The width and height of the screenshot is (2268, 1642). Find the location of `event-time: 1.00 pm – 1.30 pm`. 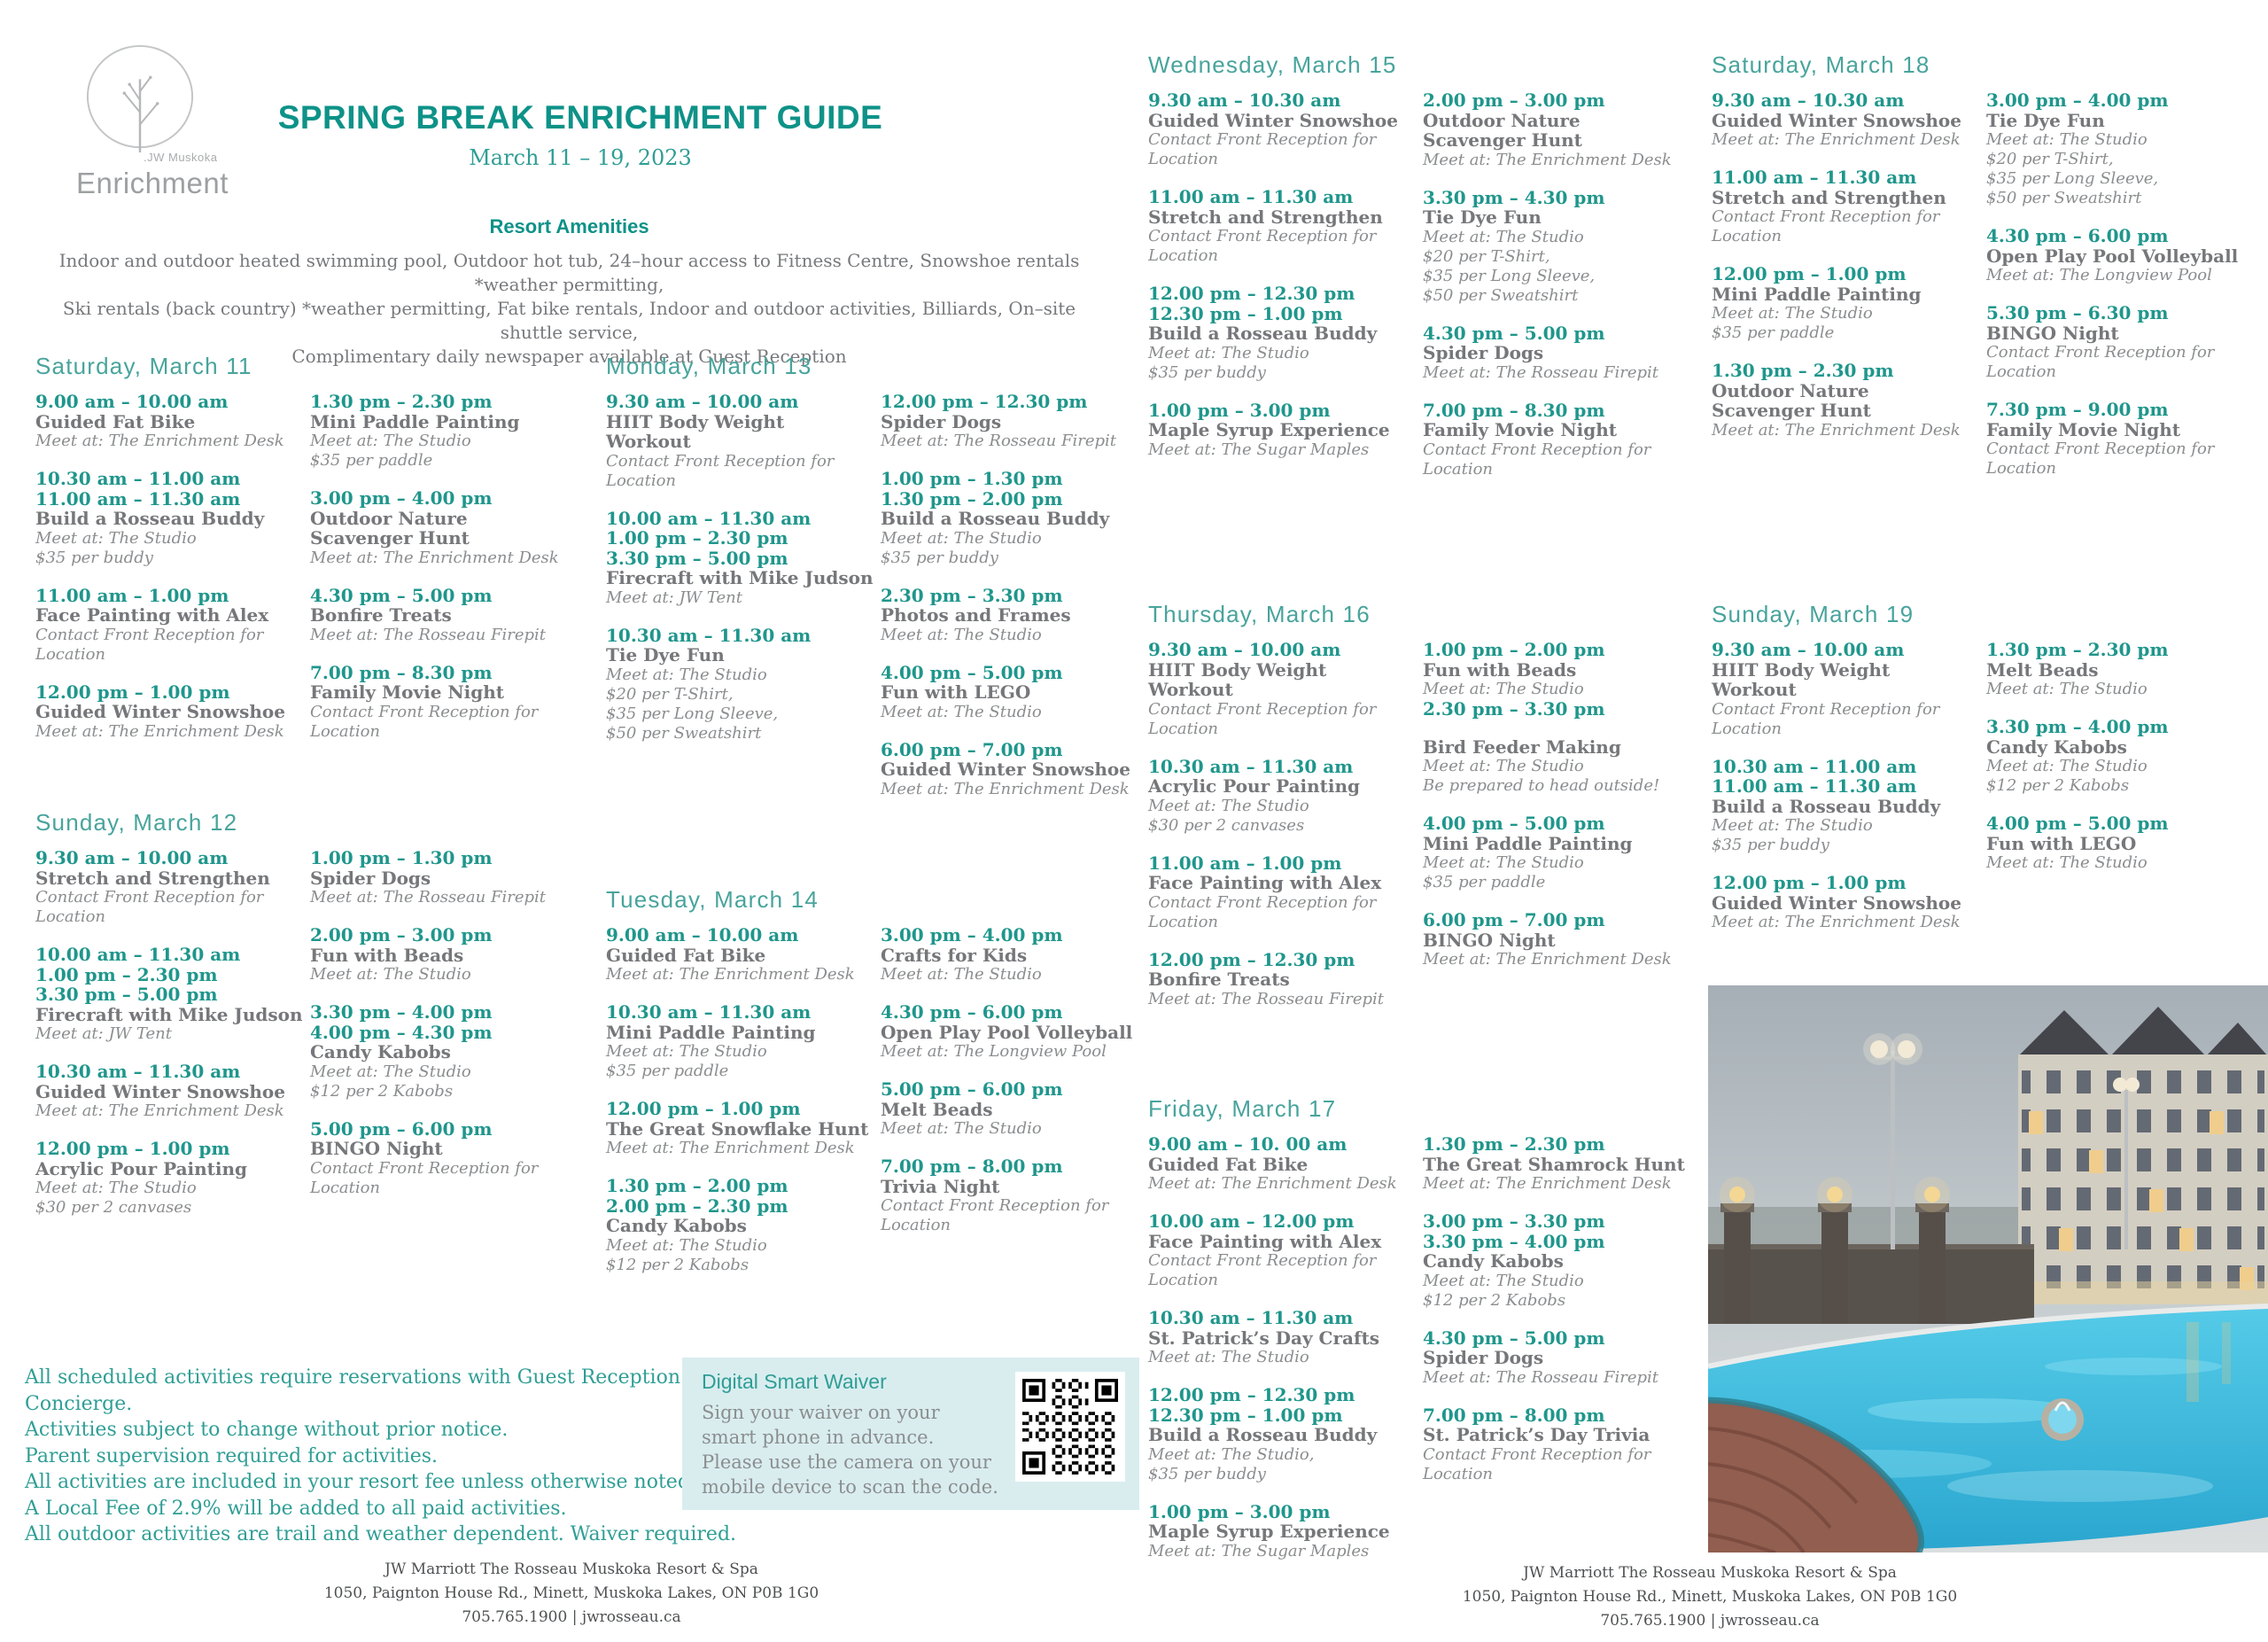

event-time: 1.00 pm – 1.30 pm is located at coordinates (401, 858).